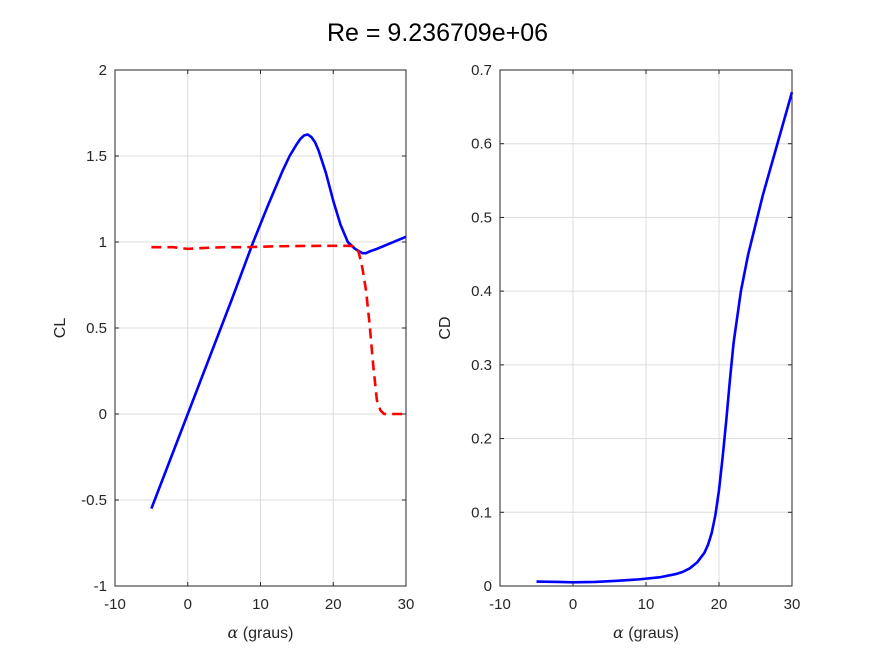  I want to click on cd-y-tick-label: 0.4, so click(481, 291).